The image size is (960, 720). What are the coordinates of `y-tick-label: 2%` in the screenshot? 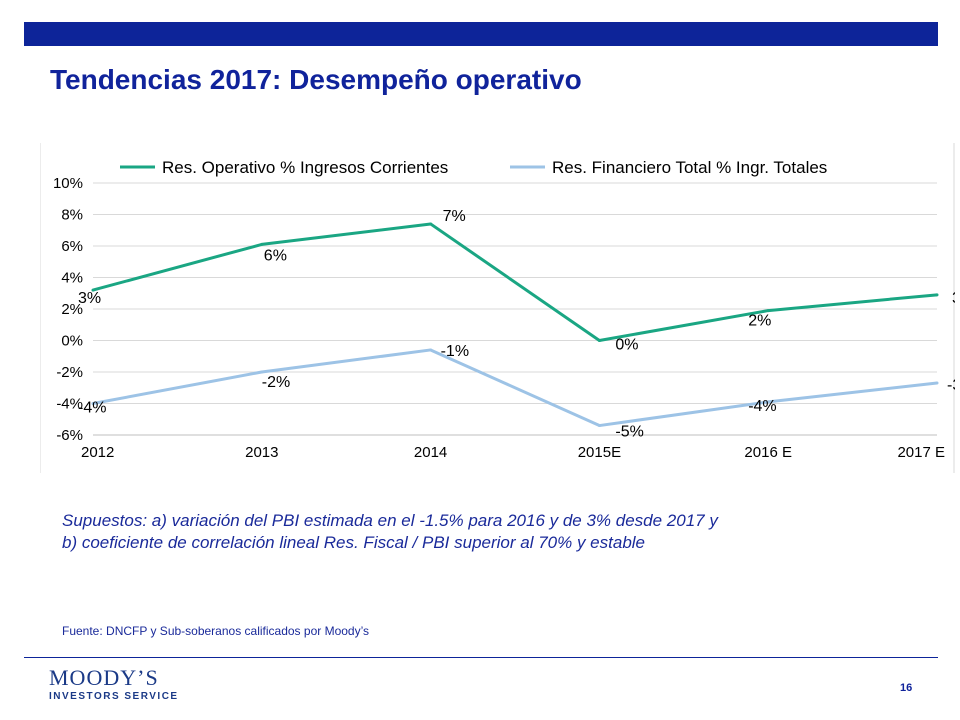 It's located at (72, 309).